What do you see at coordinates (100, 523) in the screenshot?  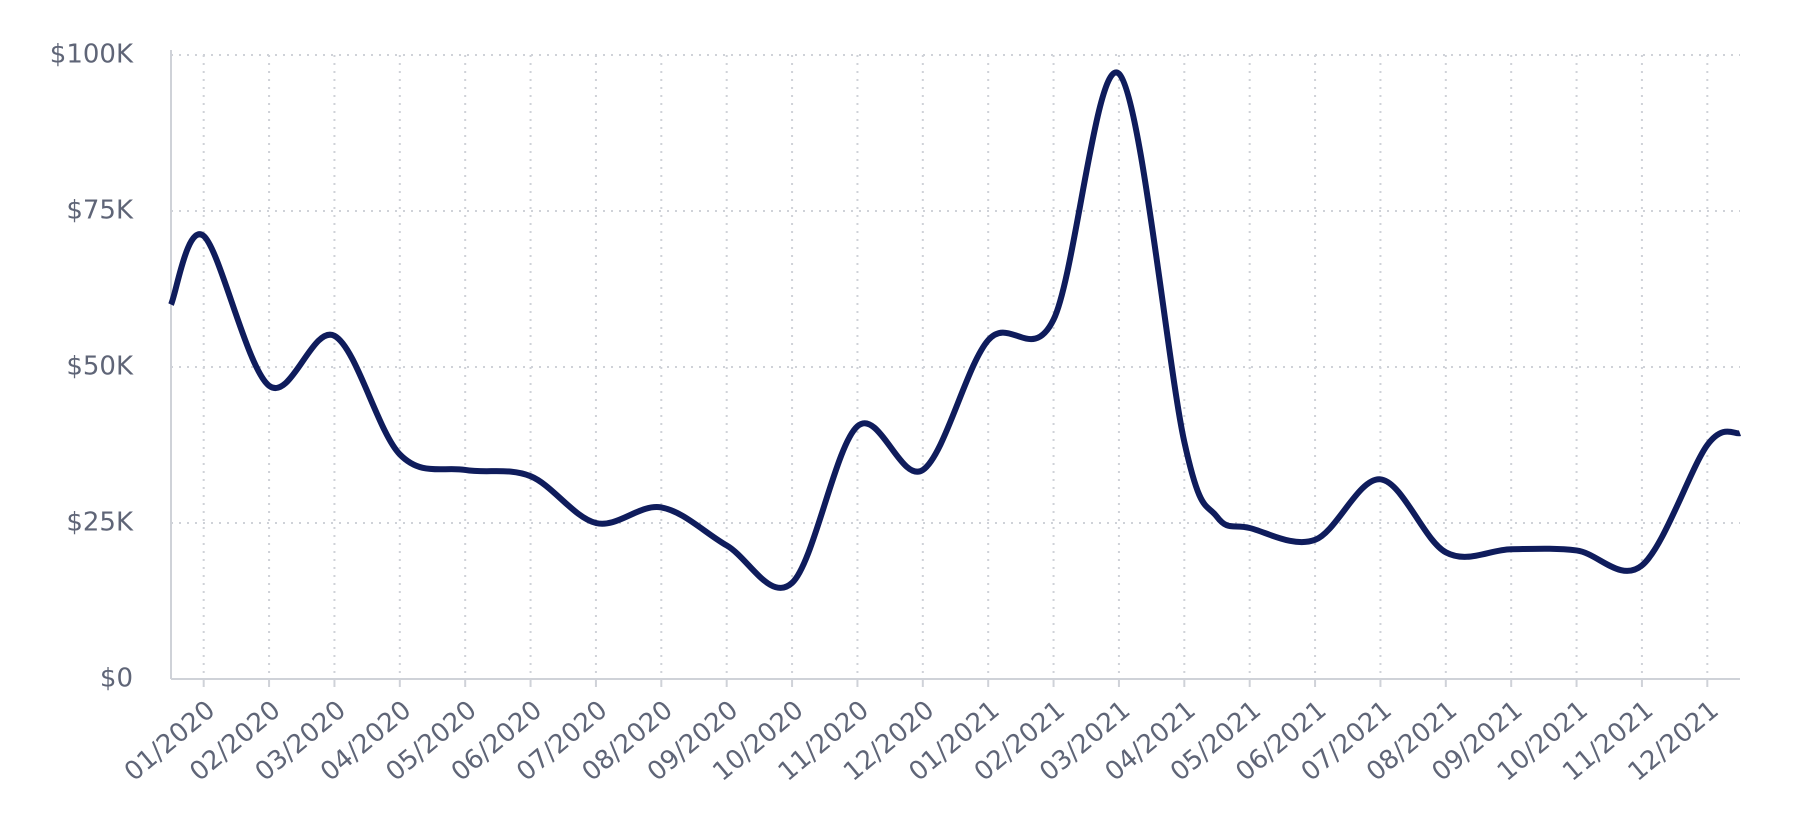 I see `y-tick-label: $25K` at bounding box center [100, 523].